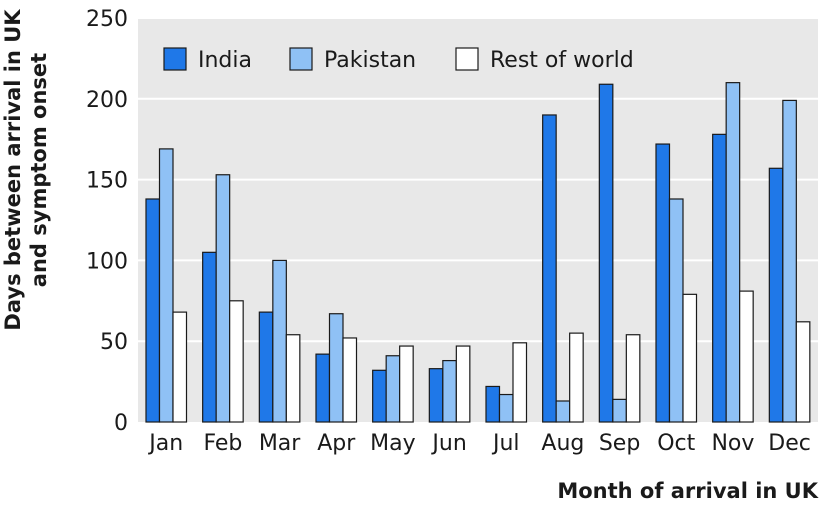 The image size is (820, 508). What do you see at coordinates (687, 491) in the screenshot?
I see `x-axis-title: Month of arrival in UK` at bounding box center [687, 491].